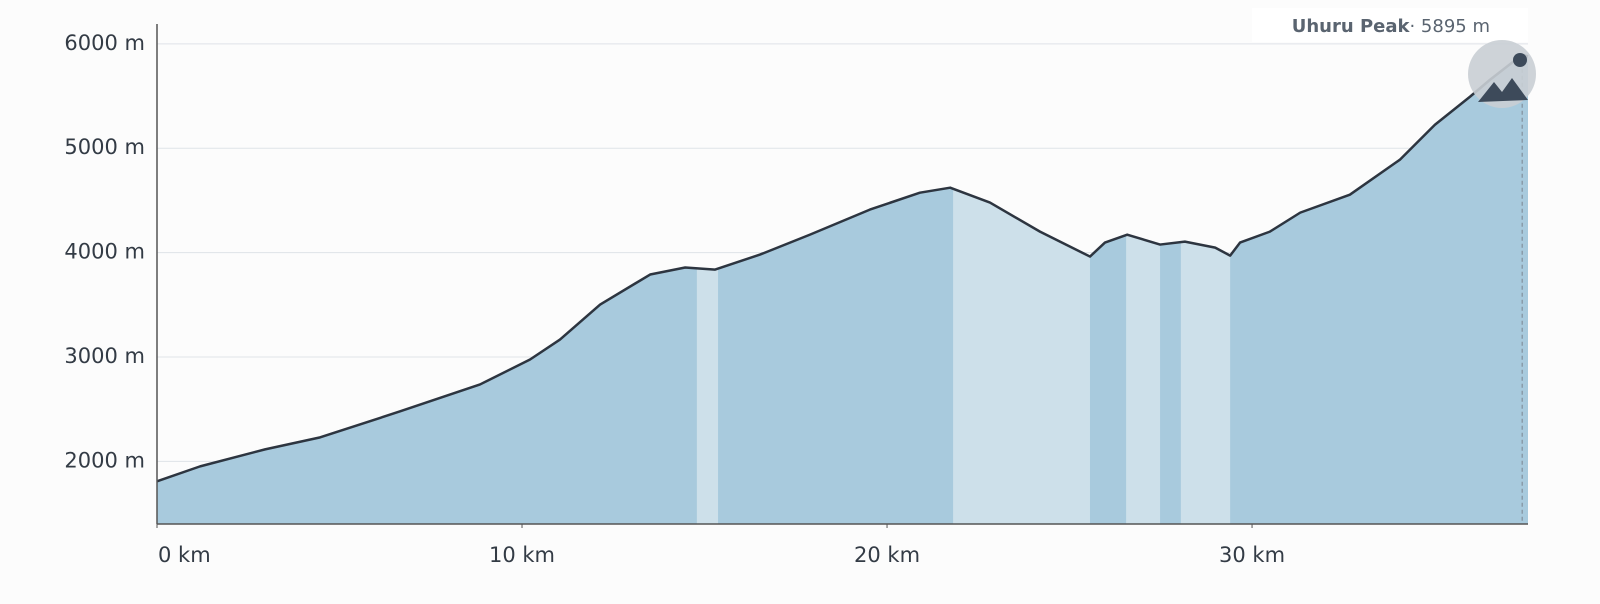  I want to click on y-tick-label: 3000 m, so click(104, 356).